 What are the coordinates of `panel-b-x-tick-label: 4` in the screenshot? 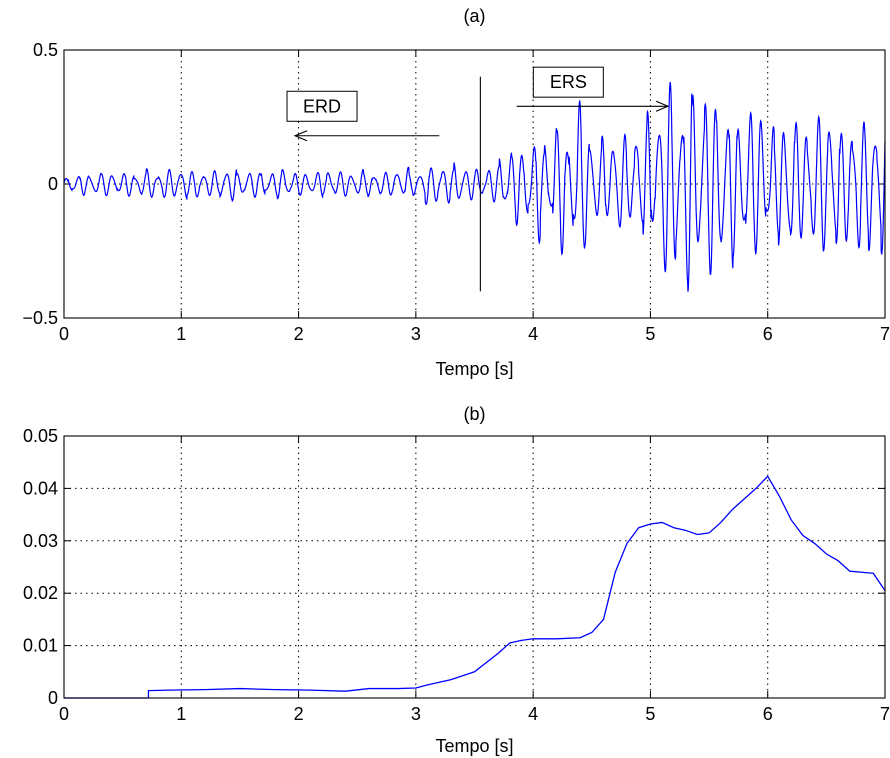 It's located at (533, 714).